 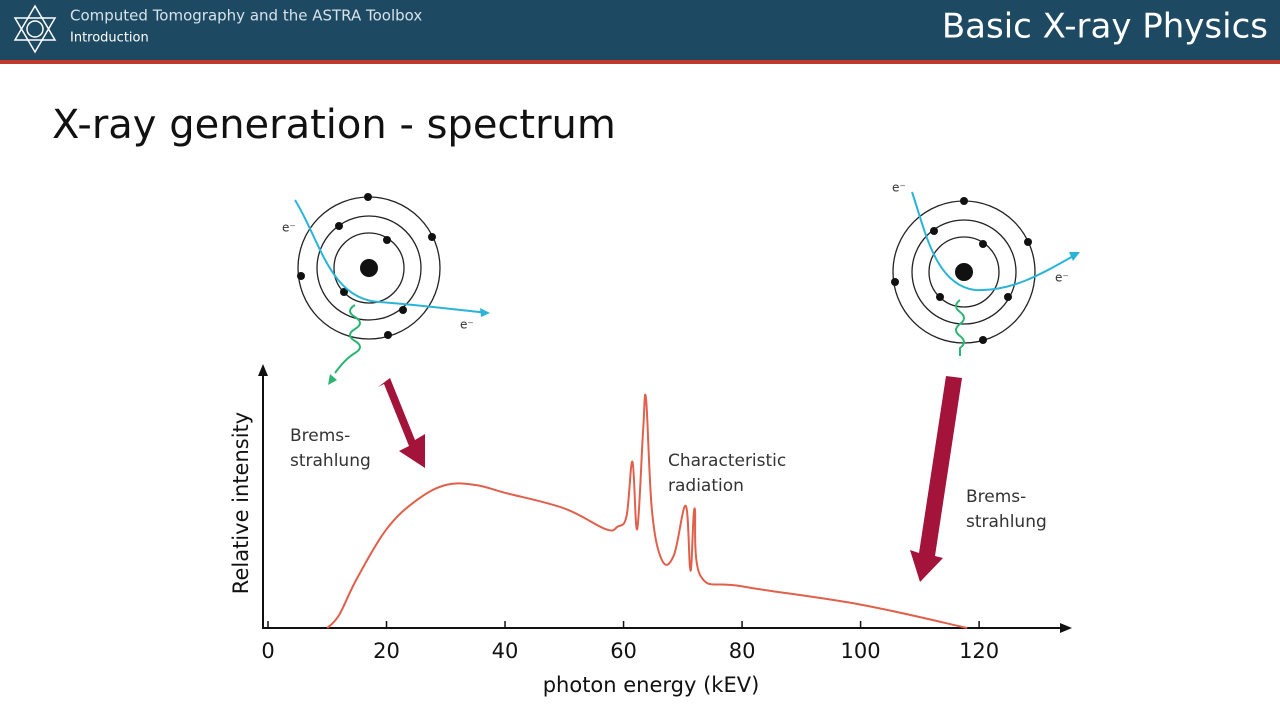 What do you see at coordinates (334, 125) in the screenshot?
I see `slide-title: X-ray generation - spectrum` at bounding box center [334, 125].